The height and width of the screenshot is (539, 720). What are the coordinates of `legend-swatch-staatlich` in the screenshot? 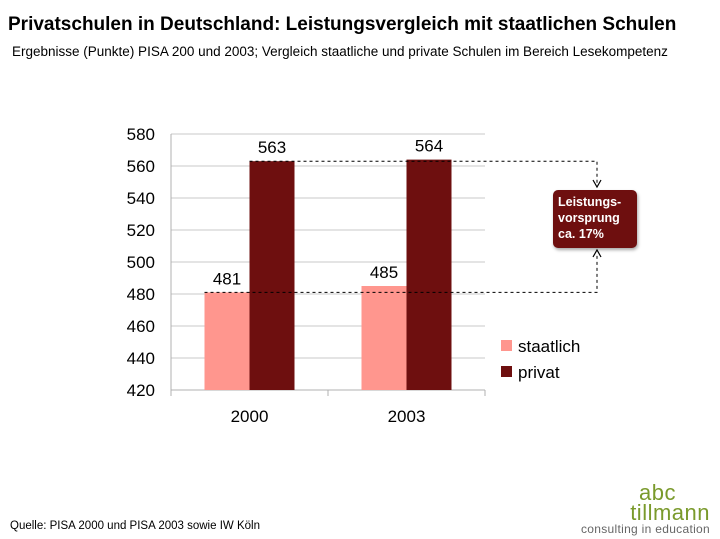 It's located at (506, 345).